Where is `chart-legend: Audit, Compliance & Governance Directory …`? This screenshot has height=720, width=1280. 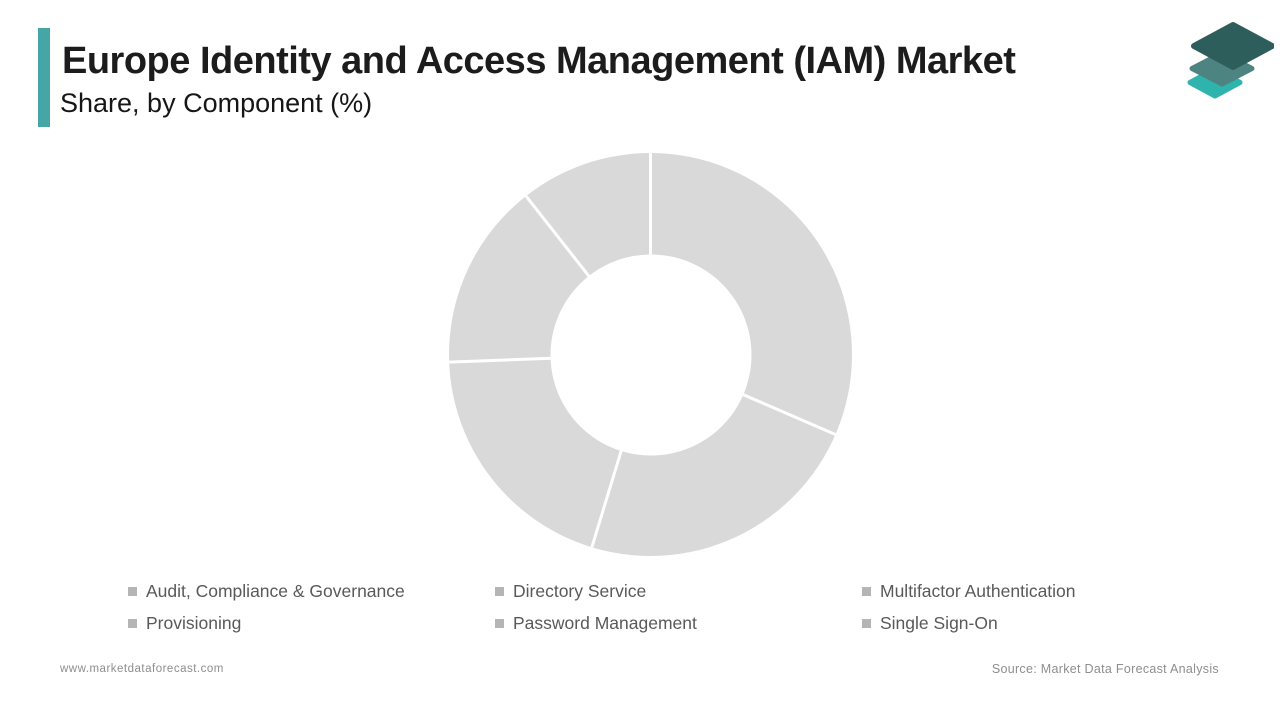
chart-legend: Audit, Compliance & Governance Directory … is located at coordinates (602, 607).